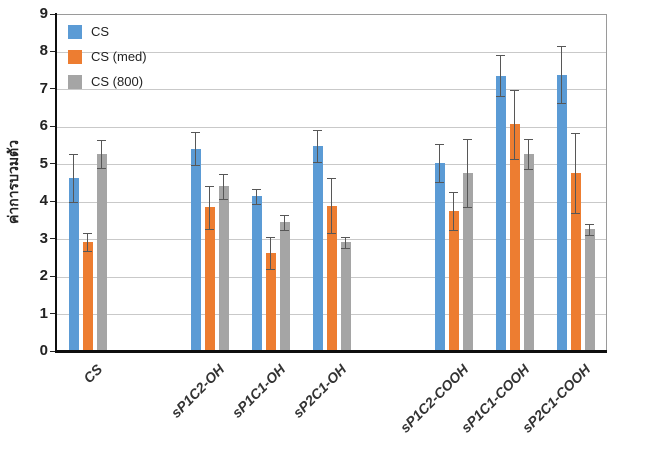 This screenshot has height=450, width=650. What do you see at coordinates (13, 182) in the screenshot?
I see `y-axis-title: ค่าการบวมตัว` at bounding box center [13, 182].